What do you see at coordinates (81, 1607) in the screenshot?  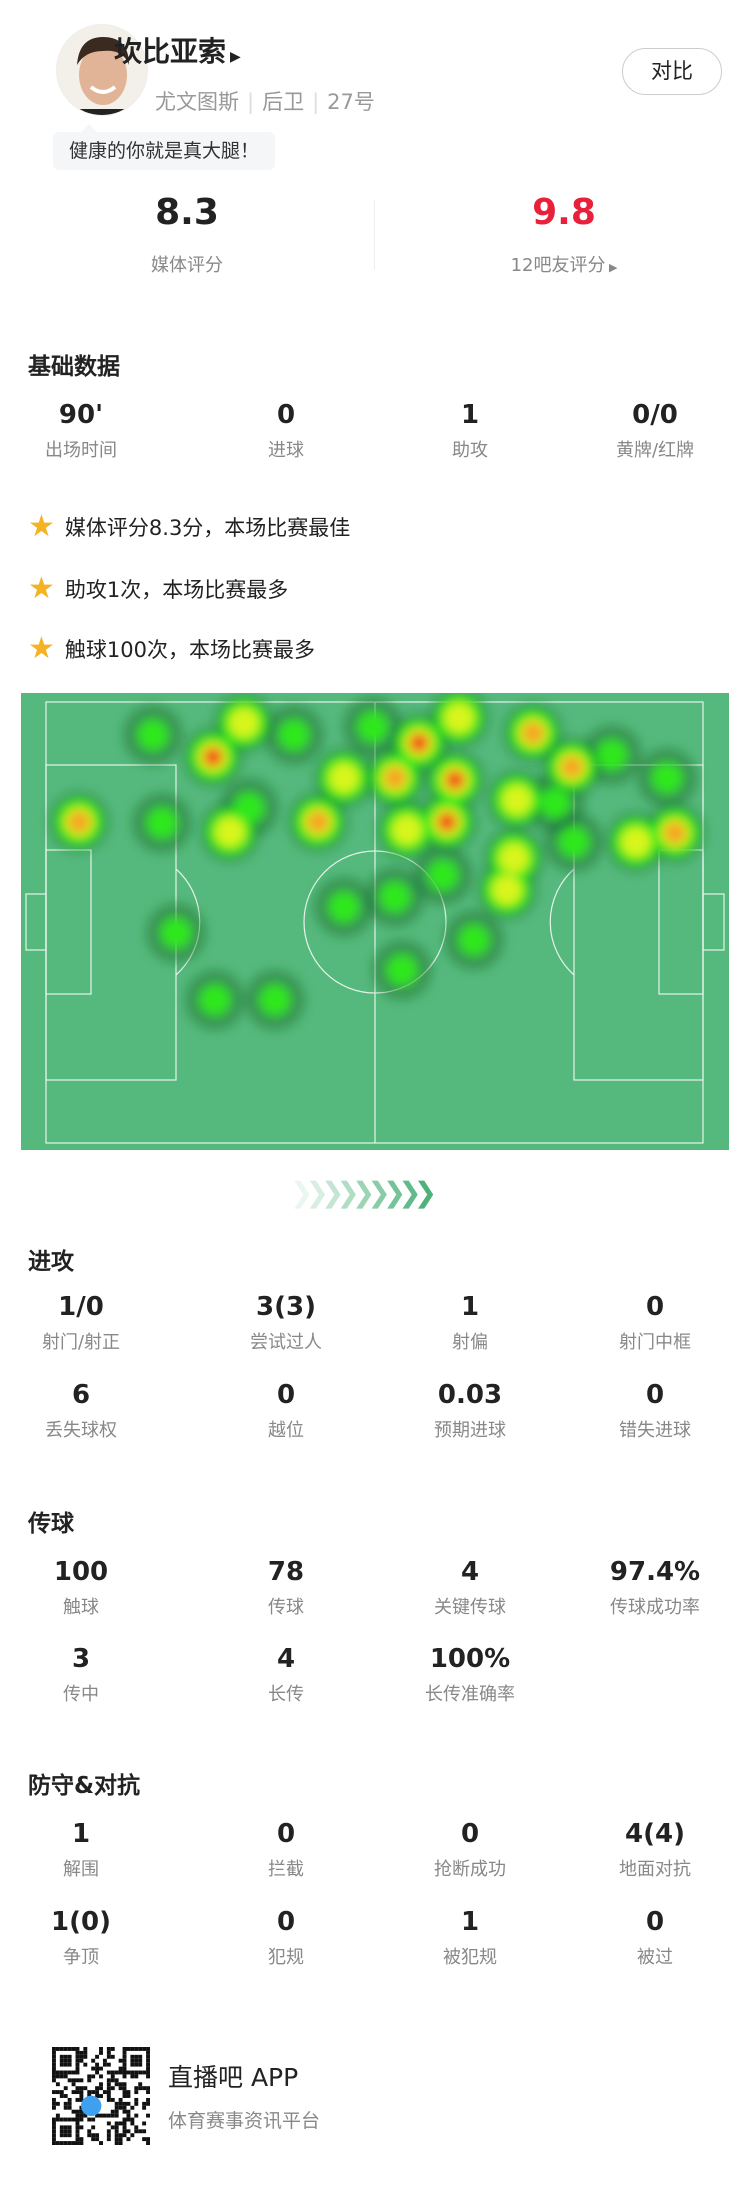 I see `stat-label: 触球` at bounding box center [81, 1607].